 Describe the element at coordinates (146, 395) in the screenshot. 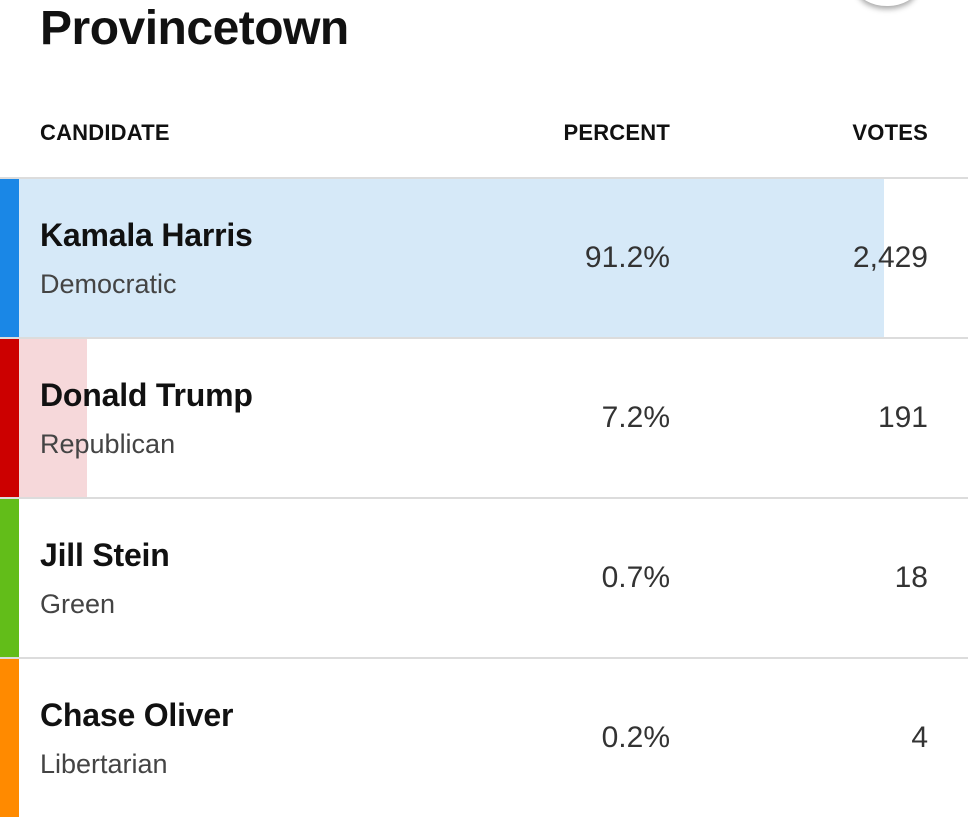

I see `candidate-name: Donald Trump` at that location.